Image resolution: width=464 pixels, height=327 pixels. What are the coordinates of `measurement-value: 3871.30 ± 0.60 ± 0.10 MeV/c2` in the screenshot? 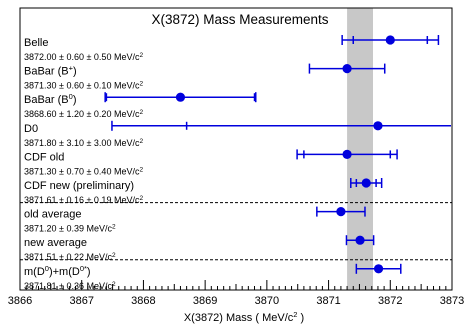 It's located at (83, 85).